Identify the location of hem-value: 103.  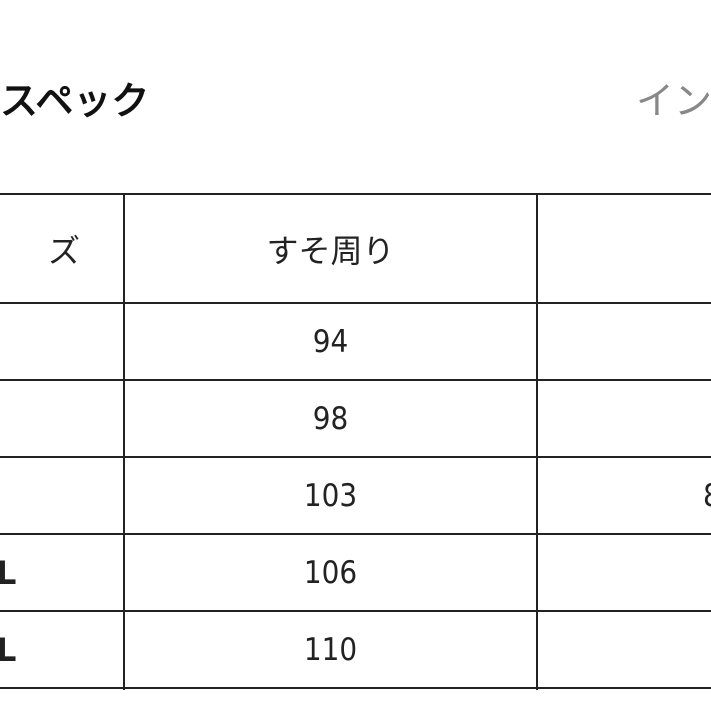
(330, 495).